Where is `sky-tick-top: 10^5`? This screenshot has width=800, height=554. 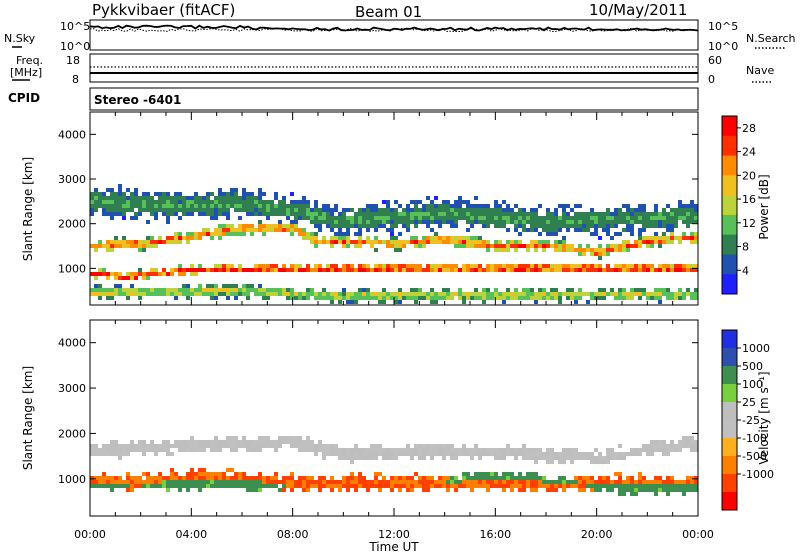
sky-tick-top: 10^5 is located at coordinates (75, 26).